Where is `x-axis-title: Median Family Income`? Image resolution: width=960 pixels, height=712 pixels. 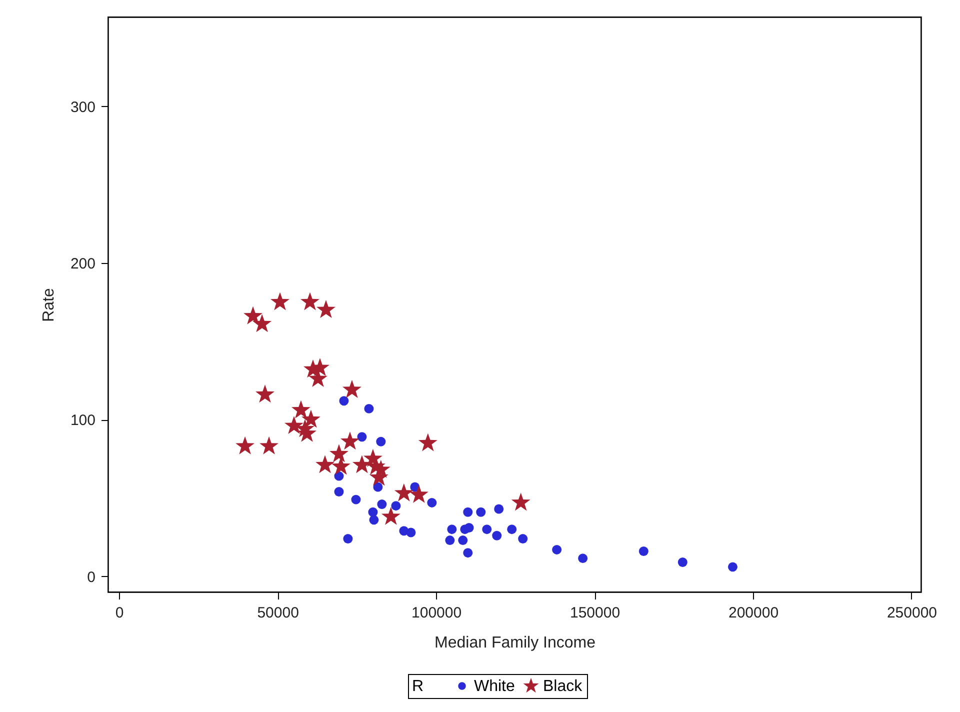 x-axis-title: Median Family Income is located at coordinates (515, 643).